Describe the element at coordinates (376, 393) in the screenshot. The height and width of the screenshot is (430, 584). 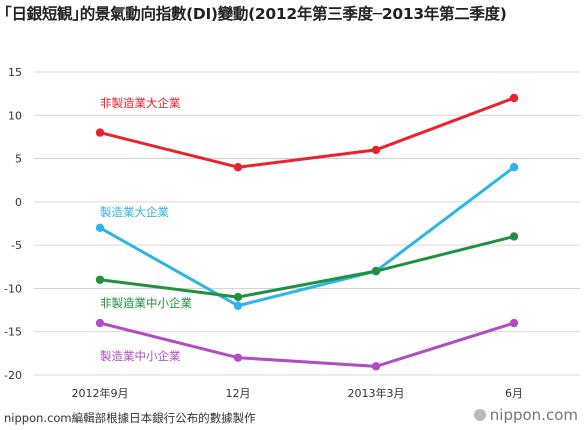
I see `x-tick-label: 2013年3月` at that location.